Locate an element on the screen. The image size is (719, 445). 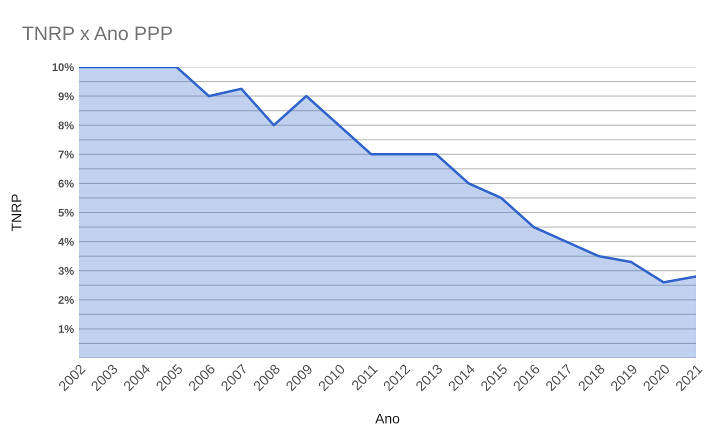
y-tick-label: 1% is located at coordinates (66, 329).